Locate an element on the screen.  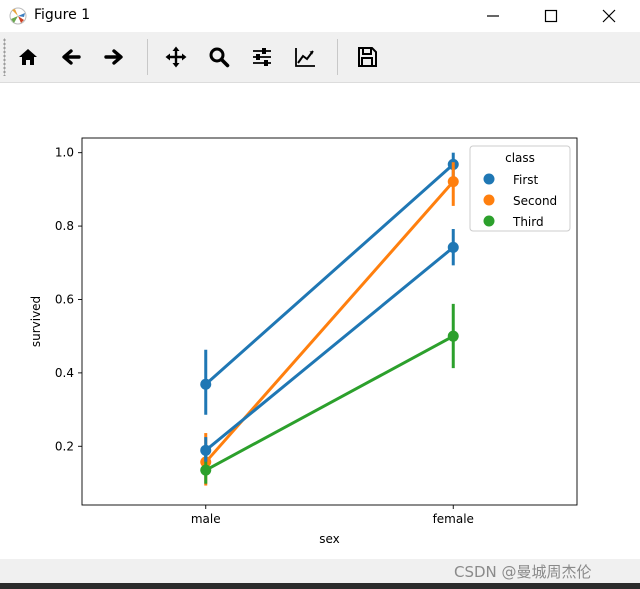
y-tick-label: 1.0 is located at coordinates (64, 153).